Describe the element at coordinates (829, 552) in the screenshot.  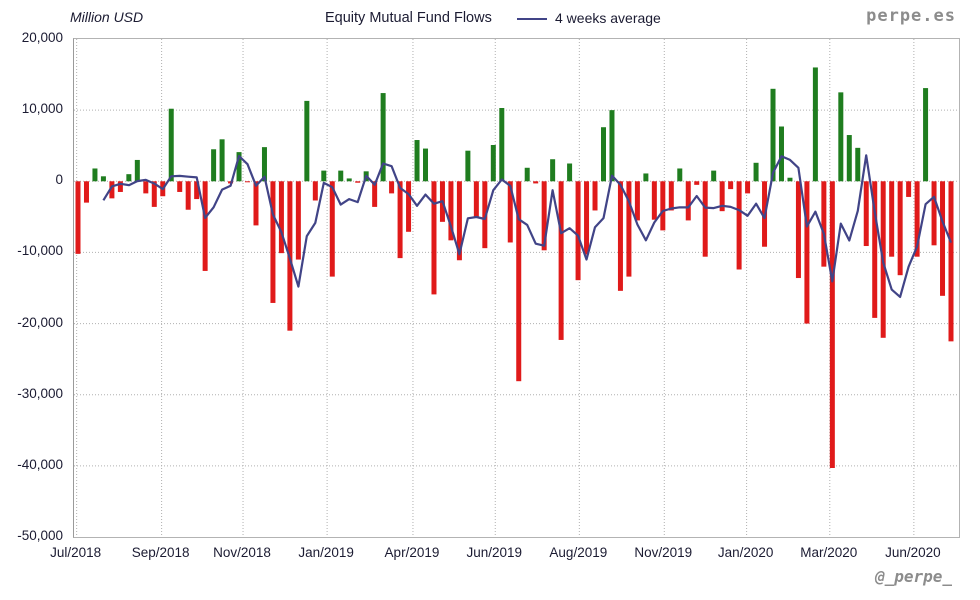
I see `x-tick-label: Mar/2020` at that location.